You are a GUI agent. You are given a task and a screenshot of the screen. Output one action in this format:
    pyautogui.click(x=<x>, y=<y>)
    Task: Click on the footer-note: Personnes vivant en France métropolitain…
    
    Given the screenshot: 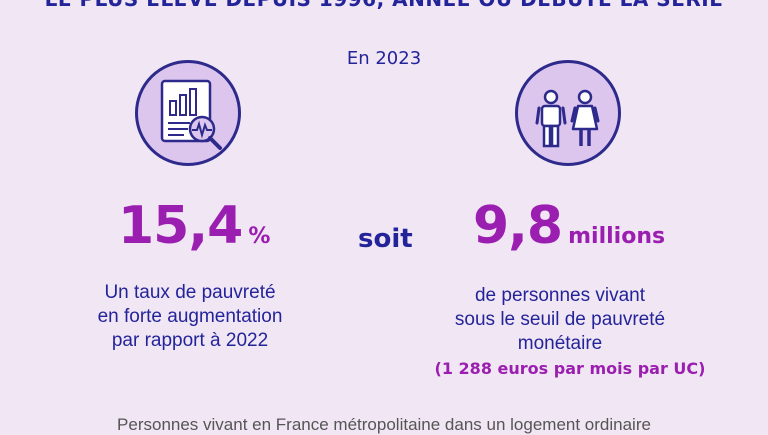 What is the action you would take?
    pyautogui.click(x=384, y=424)
    